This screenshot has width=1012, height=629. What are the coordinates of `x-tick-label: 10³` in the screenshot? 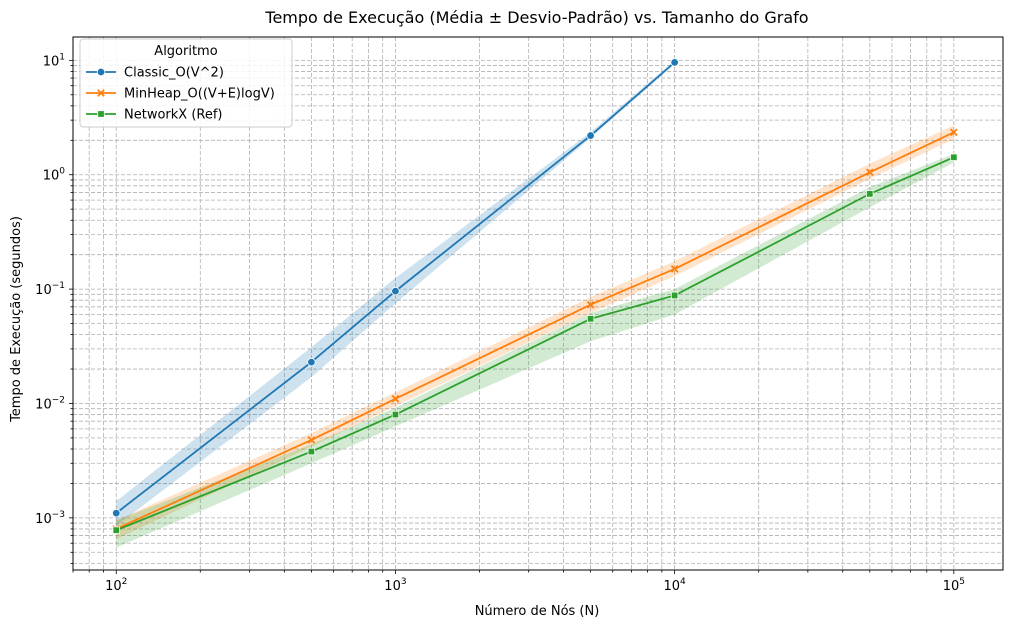 It's located at (395, 585).